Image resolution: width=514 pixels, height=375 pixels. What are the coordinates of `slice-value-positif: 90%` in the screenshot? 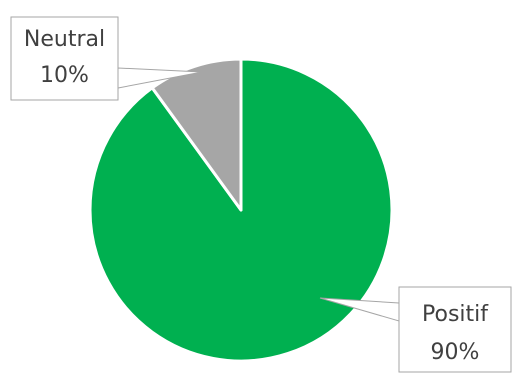 It's located at (455, 352).